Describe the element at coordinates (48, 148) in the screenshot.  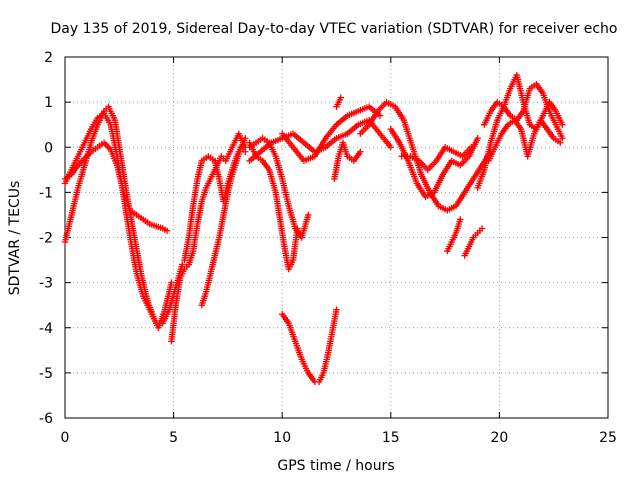
I see `y-tick-label: 0` at that location.